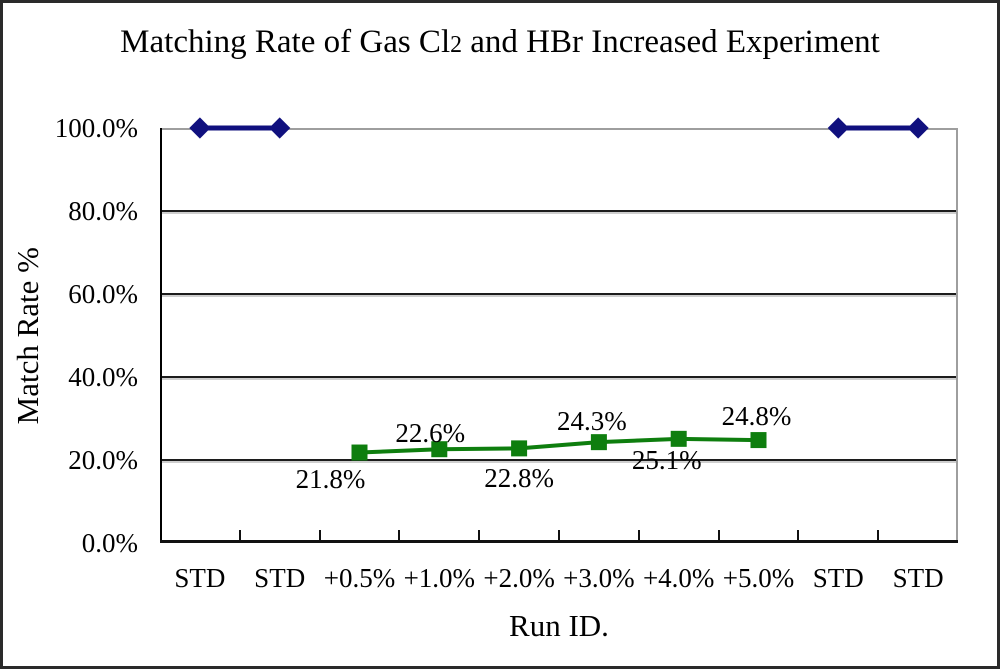 This screenshot has width=1000, height=669. Describe the element at coordinates (285, 42) in the screenshot. I see `chart-title-prefix: Matching Rate of Gas Cl` at that location.